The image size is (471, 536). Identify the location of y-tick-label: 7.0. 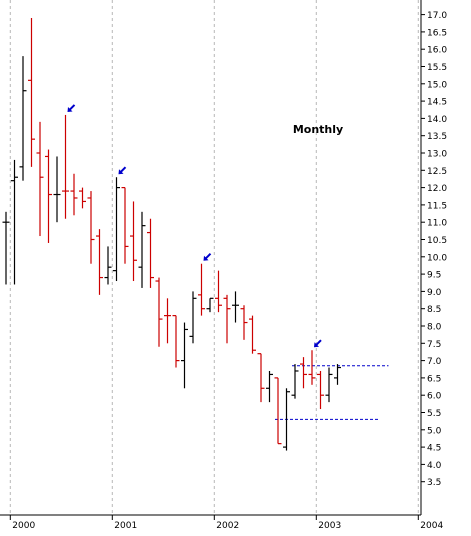
(434, 362).